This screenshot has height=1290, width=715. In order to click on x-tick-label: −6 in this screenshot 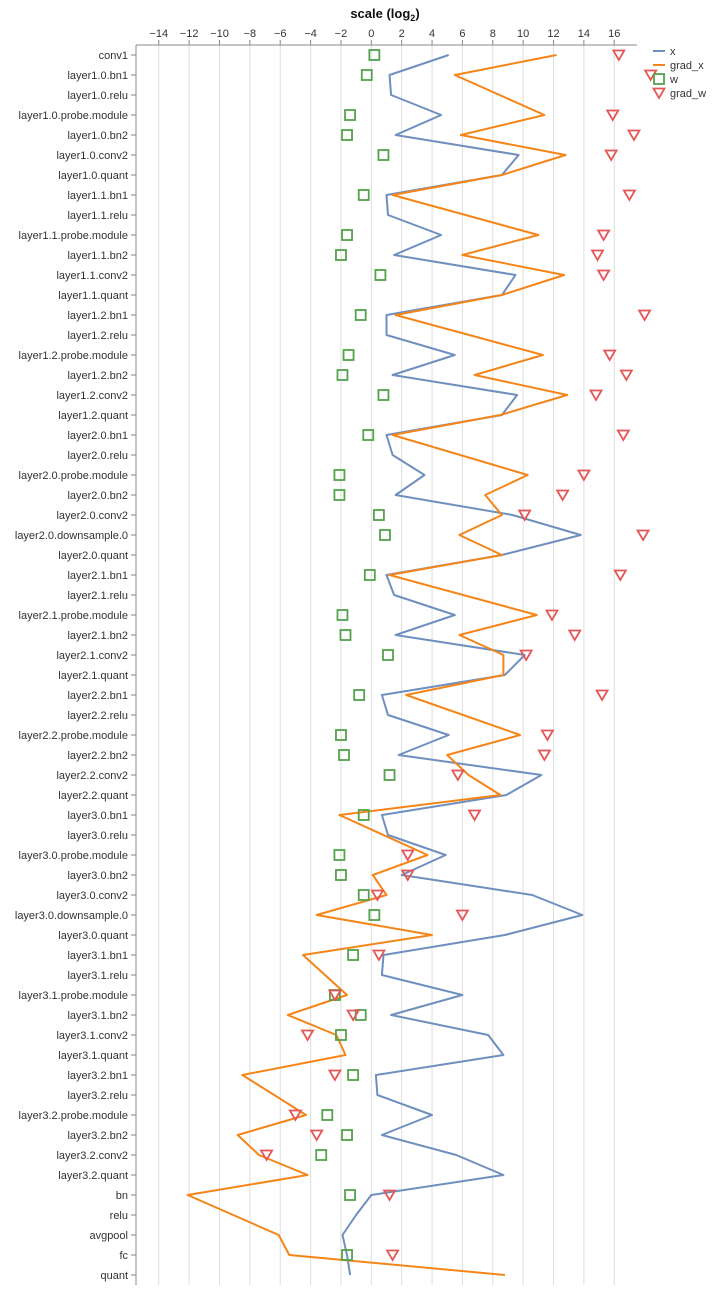, I will do `click(280, 34)`.